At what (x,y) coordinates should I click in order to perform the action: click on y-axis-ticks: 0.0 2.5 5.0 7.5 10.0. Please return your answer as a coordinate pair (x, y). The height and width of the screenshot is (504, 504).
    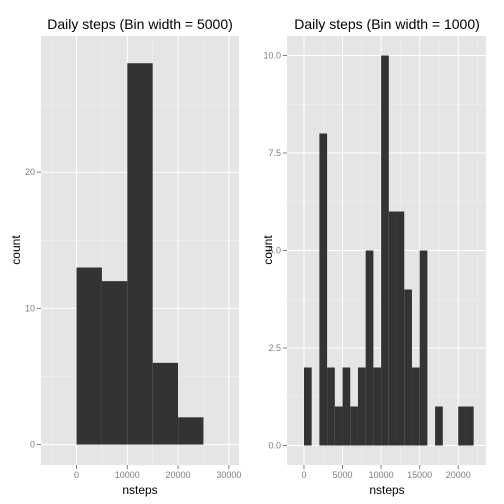
    Looking at the image, I should click on (275, 251).